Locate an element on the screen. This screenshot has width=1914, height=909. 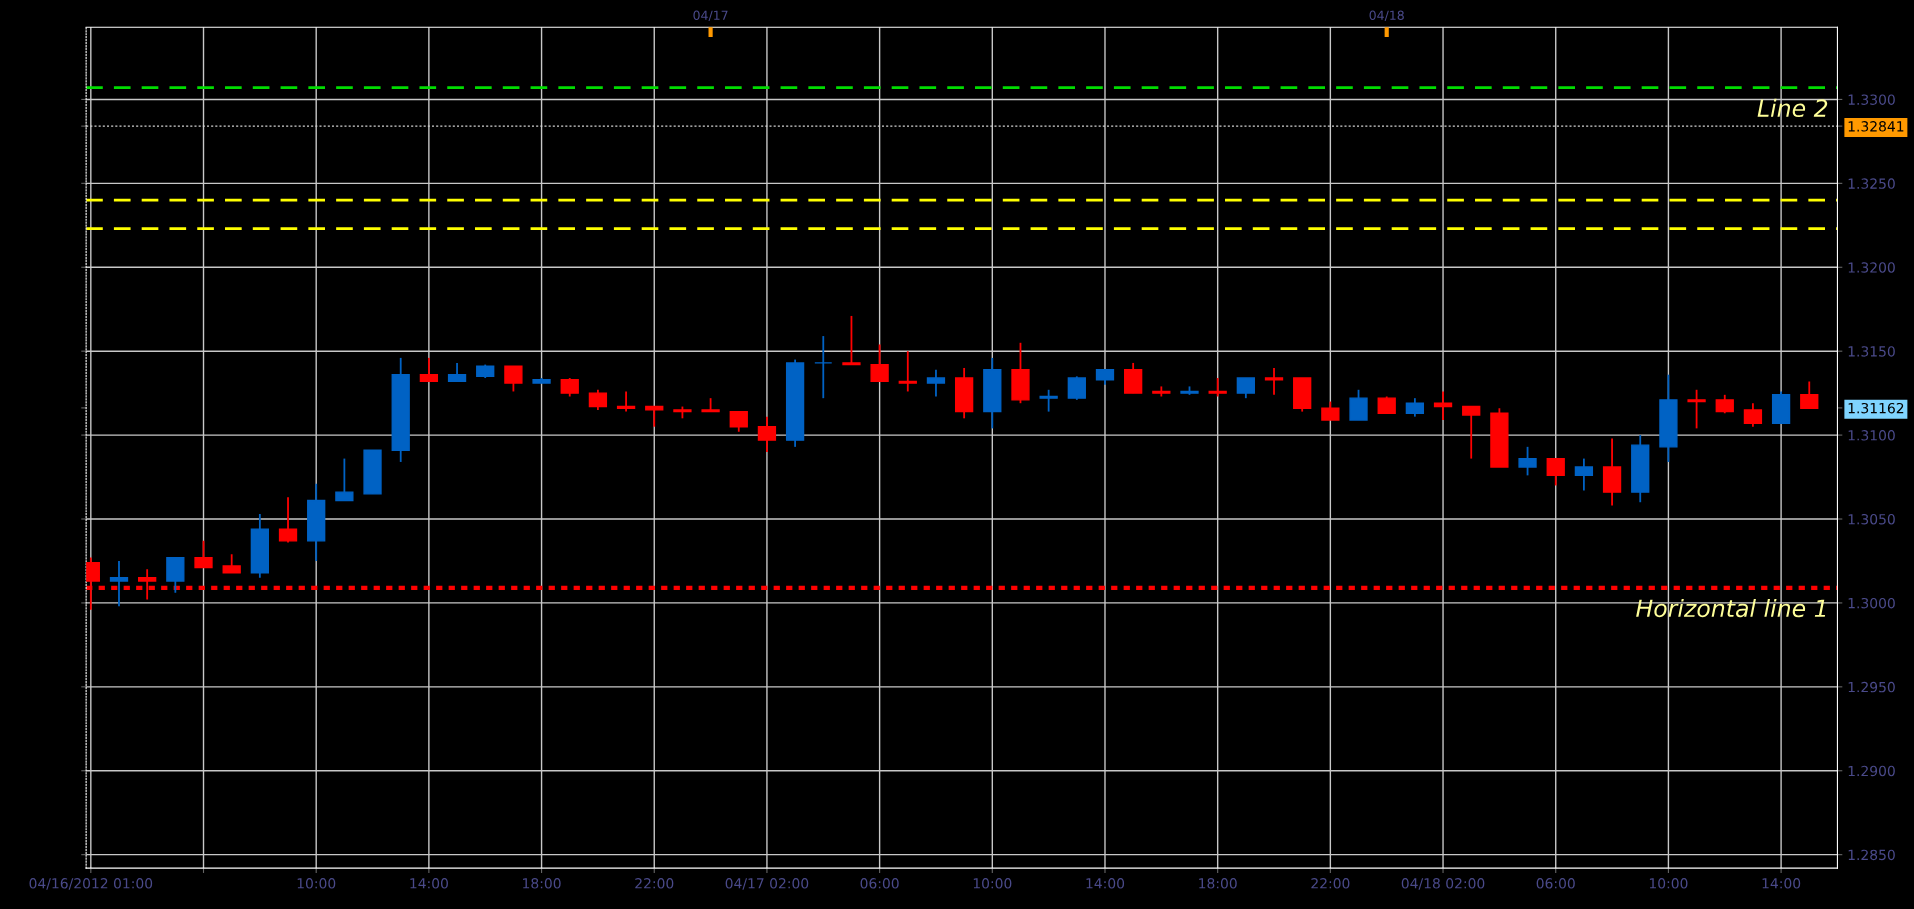
x2-tick-label: 04/18 is located at coordinates (1386, 15).